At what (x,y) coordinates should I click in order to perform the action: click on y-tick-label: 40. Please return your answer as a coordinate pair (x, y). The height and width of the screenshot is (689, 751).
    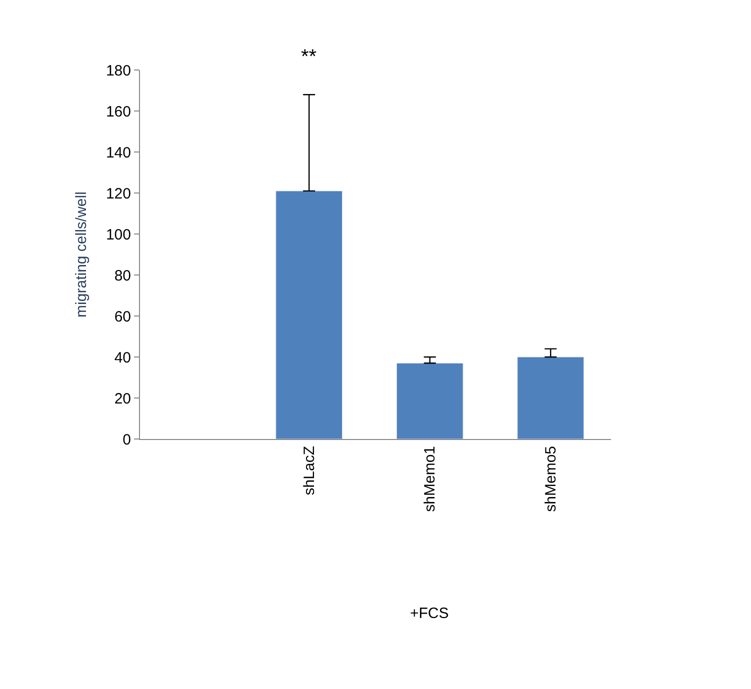
    Looking at the image, I should click on (122, 357).